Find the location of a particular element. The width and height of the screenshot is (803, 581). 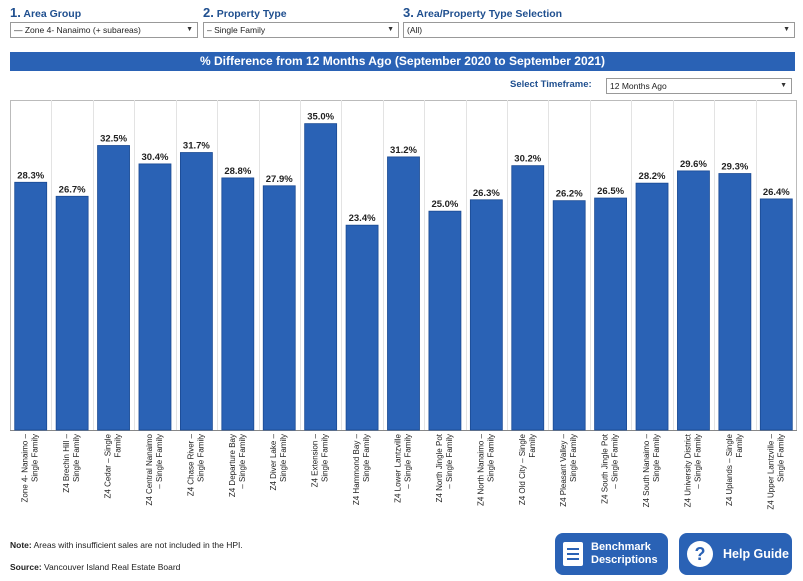

tick-label: Z4 Extension – is located at coordinates (315, 460).